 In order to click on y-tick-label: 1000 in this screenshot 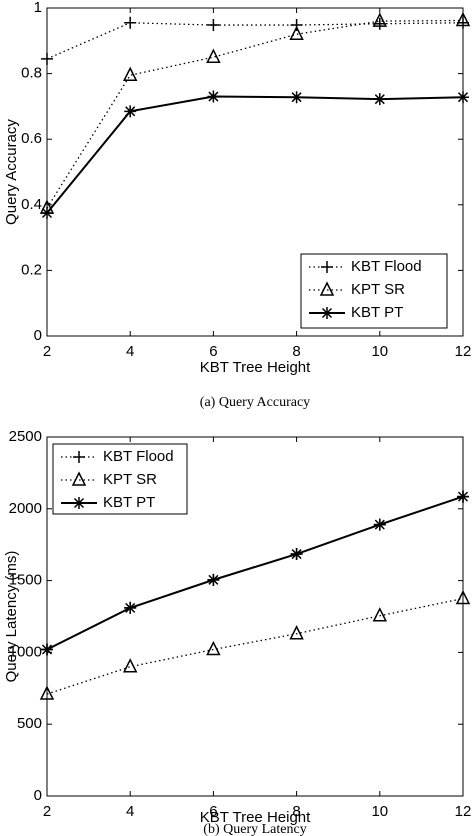, I will do `click(25, 651)`.